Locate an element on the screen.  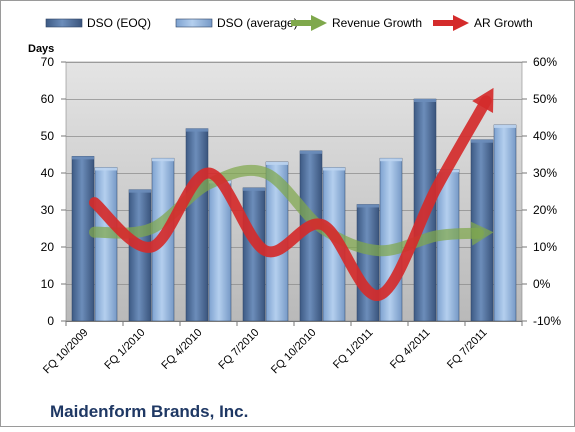
legend-label-dso-eoq: DSO (EOQ) is located at coordinates (119, 23).